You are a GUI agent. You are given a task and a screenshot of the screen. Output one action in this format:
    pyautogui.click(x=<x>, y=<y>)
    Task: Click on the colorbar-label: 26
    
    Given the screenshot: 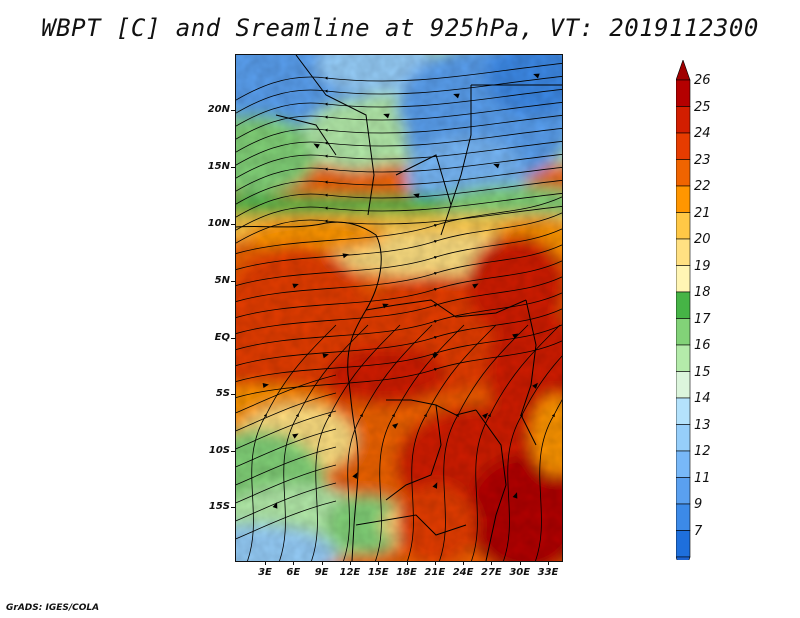 What is the action you would take?
    pyautogui.click(x=702, y=80)
    